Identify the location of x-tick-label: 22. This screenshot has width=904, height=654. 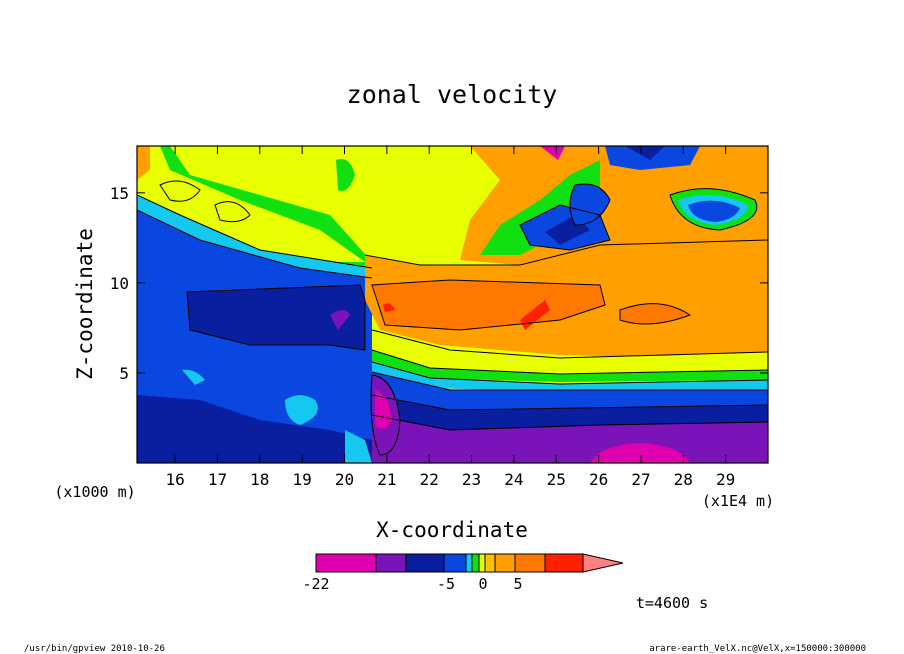
(429, 479).